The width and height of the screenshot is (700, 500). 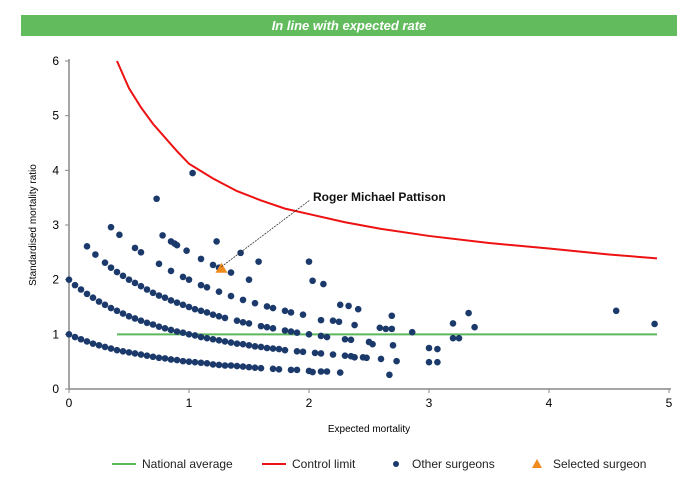 What do you see at coordinates (221, 267) in the screenshot?
I see `selected-surgeon-marker` at bounding box center [221, 267].